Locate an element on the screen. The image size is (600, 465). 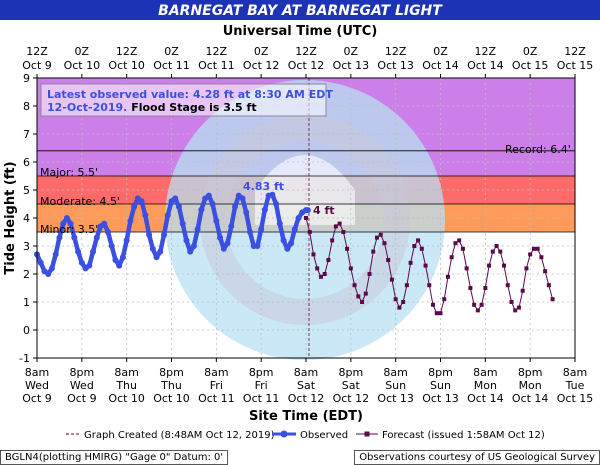
noaa-gull-icon is located at coordinates (305, 190).